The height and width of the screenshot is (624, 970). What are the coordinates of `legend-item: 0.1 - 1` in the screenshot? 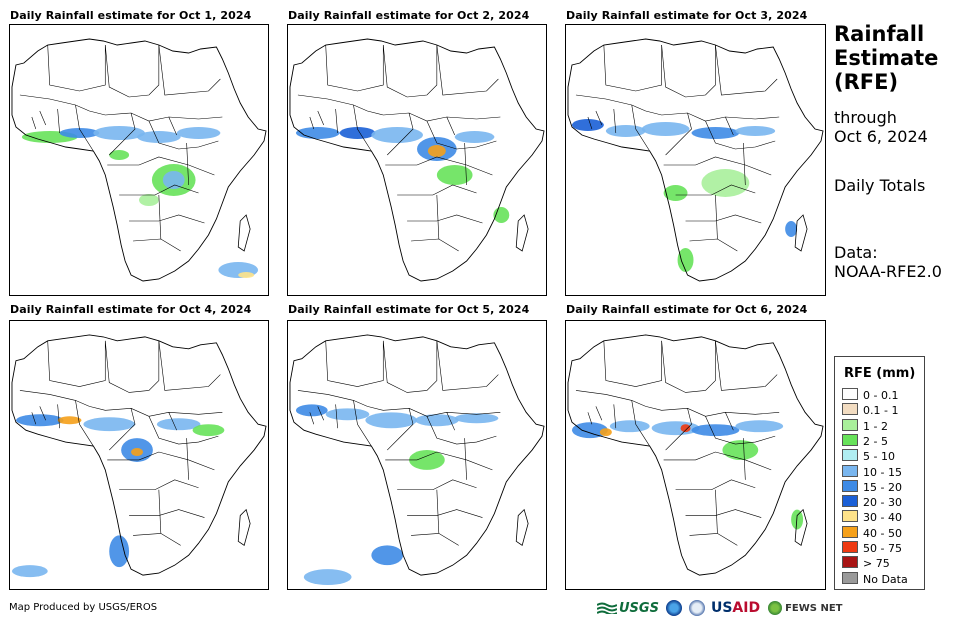 It's located at (870, 410).